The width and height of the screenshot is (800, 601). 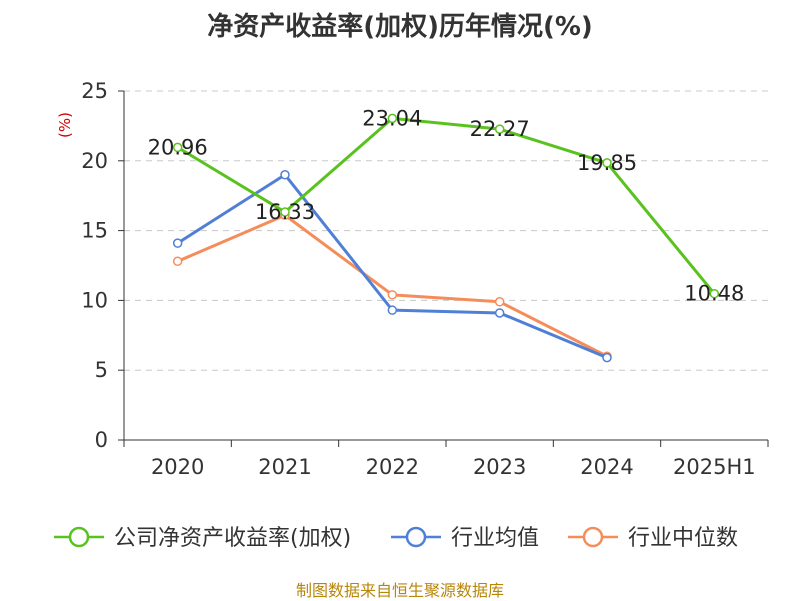 What do you see at coordinates (101, 440) in the screenshot?
I see `y-tick-label: 0` at bounding box center [101, 440].